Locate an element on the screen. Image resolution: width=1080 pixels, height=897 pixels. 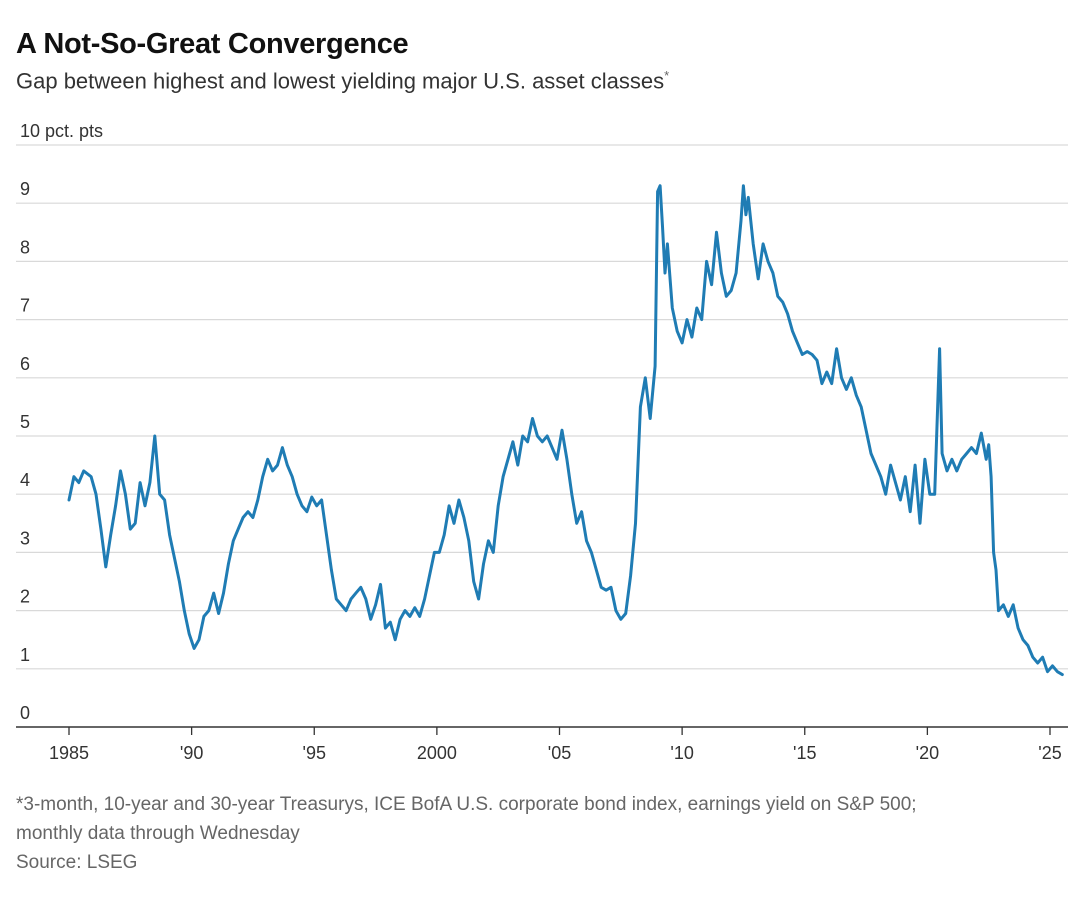
y-tick-label-0: 0 is located at coordinates (25, 713).